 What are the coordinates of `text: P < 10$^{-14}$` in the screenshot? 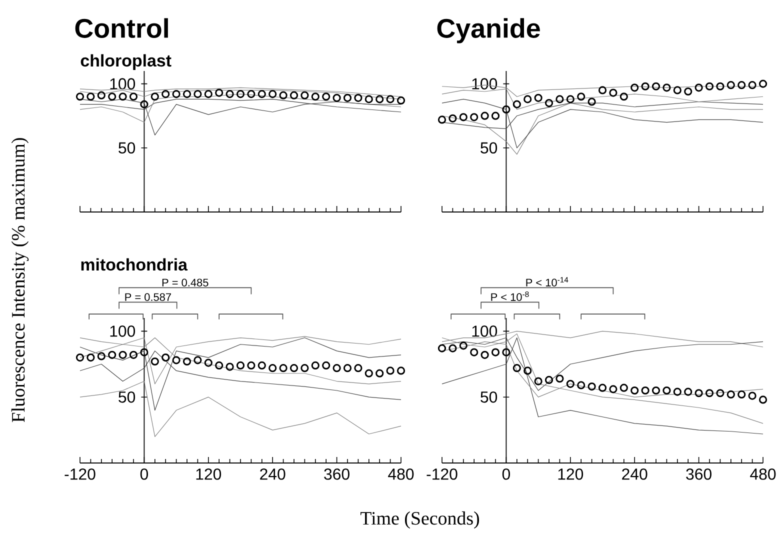 It's located at (547, 281).